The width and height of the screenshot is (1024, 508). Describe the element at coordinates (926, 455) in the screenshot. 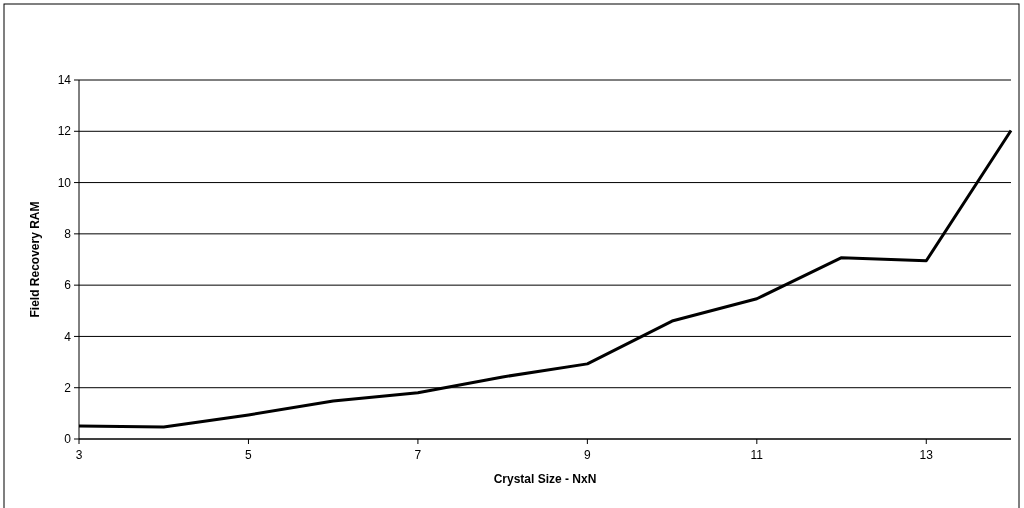

I see `x-tick-label: 13` at that location.